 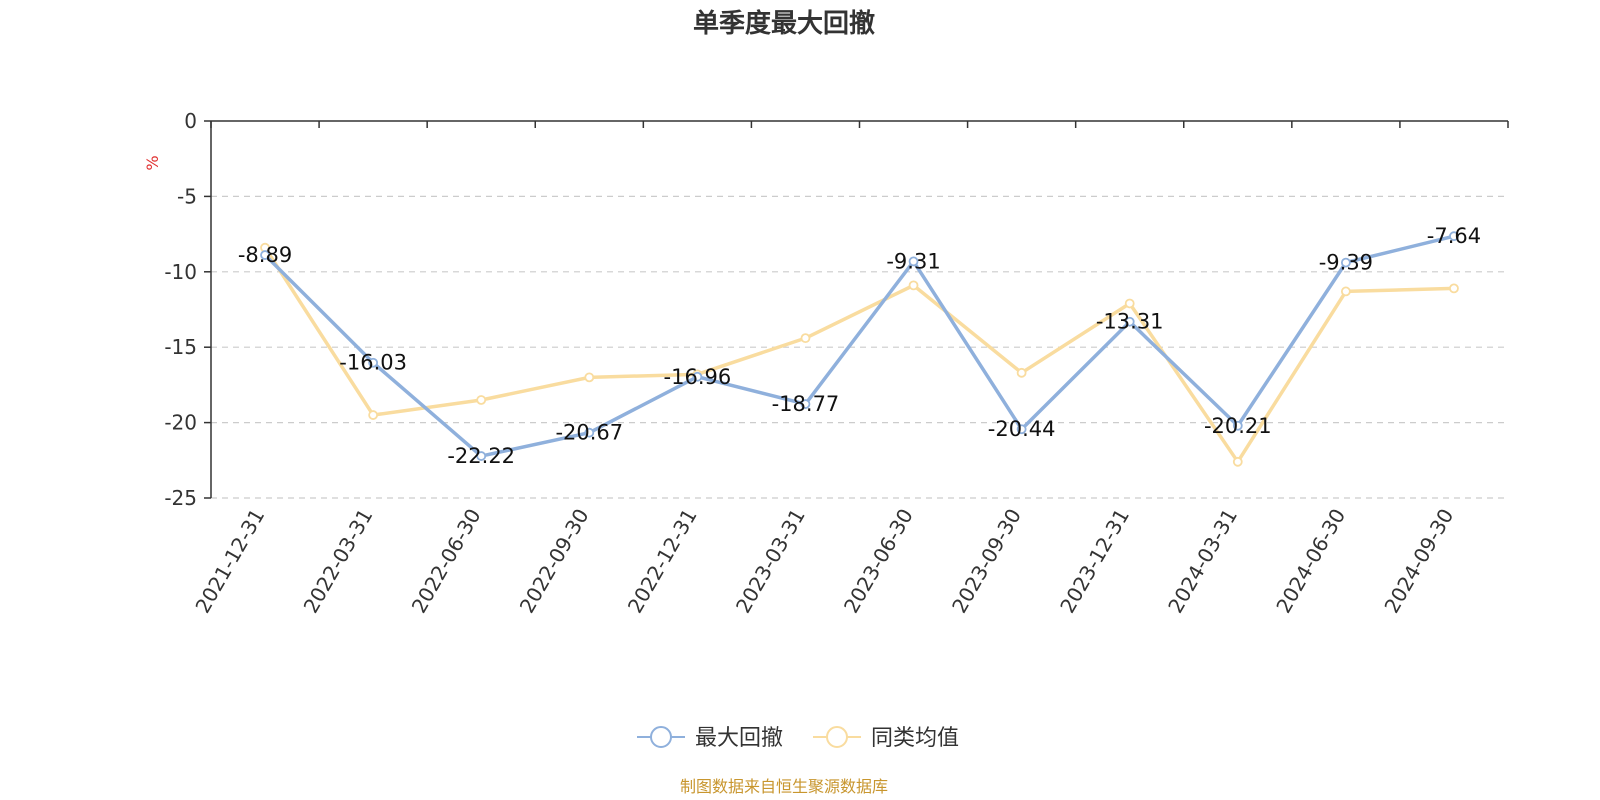 What do you see at coordinates (1202, 561) in the screenshot?
I see `x-tick-label: 2024-03-31` at bounding box center [1202, 561].